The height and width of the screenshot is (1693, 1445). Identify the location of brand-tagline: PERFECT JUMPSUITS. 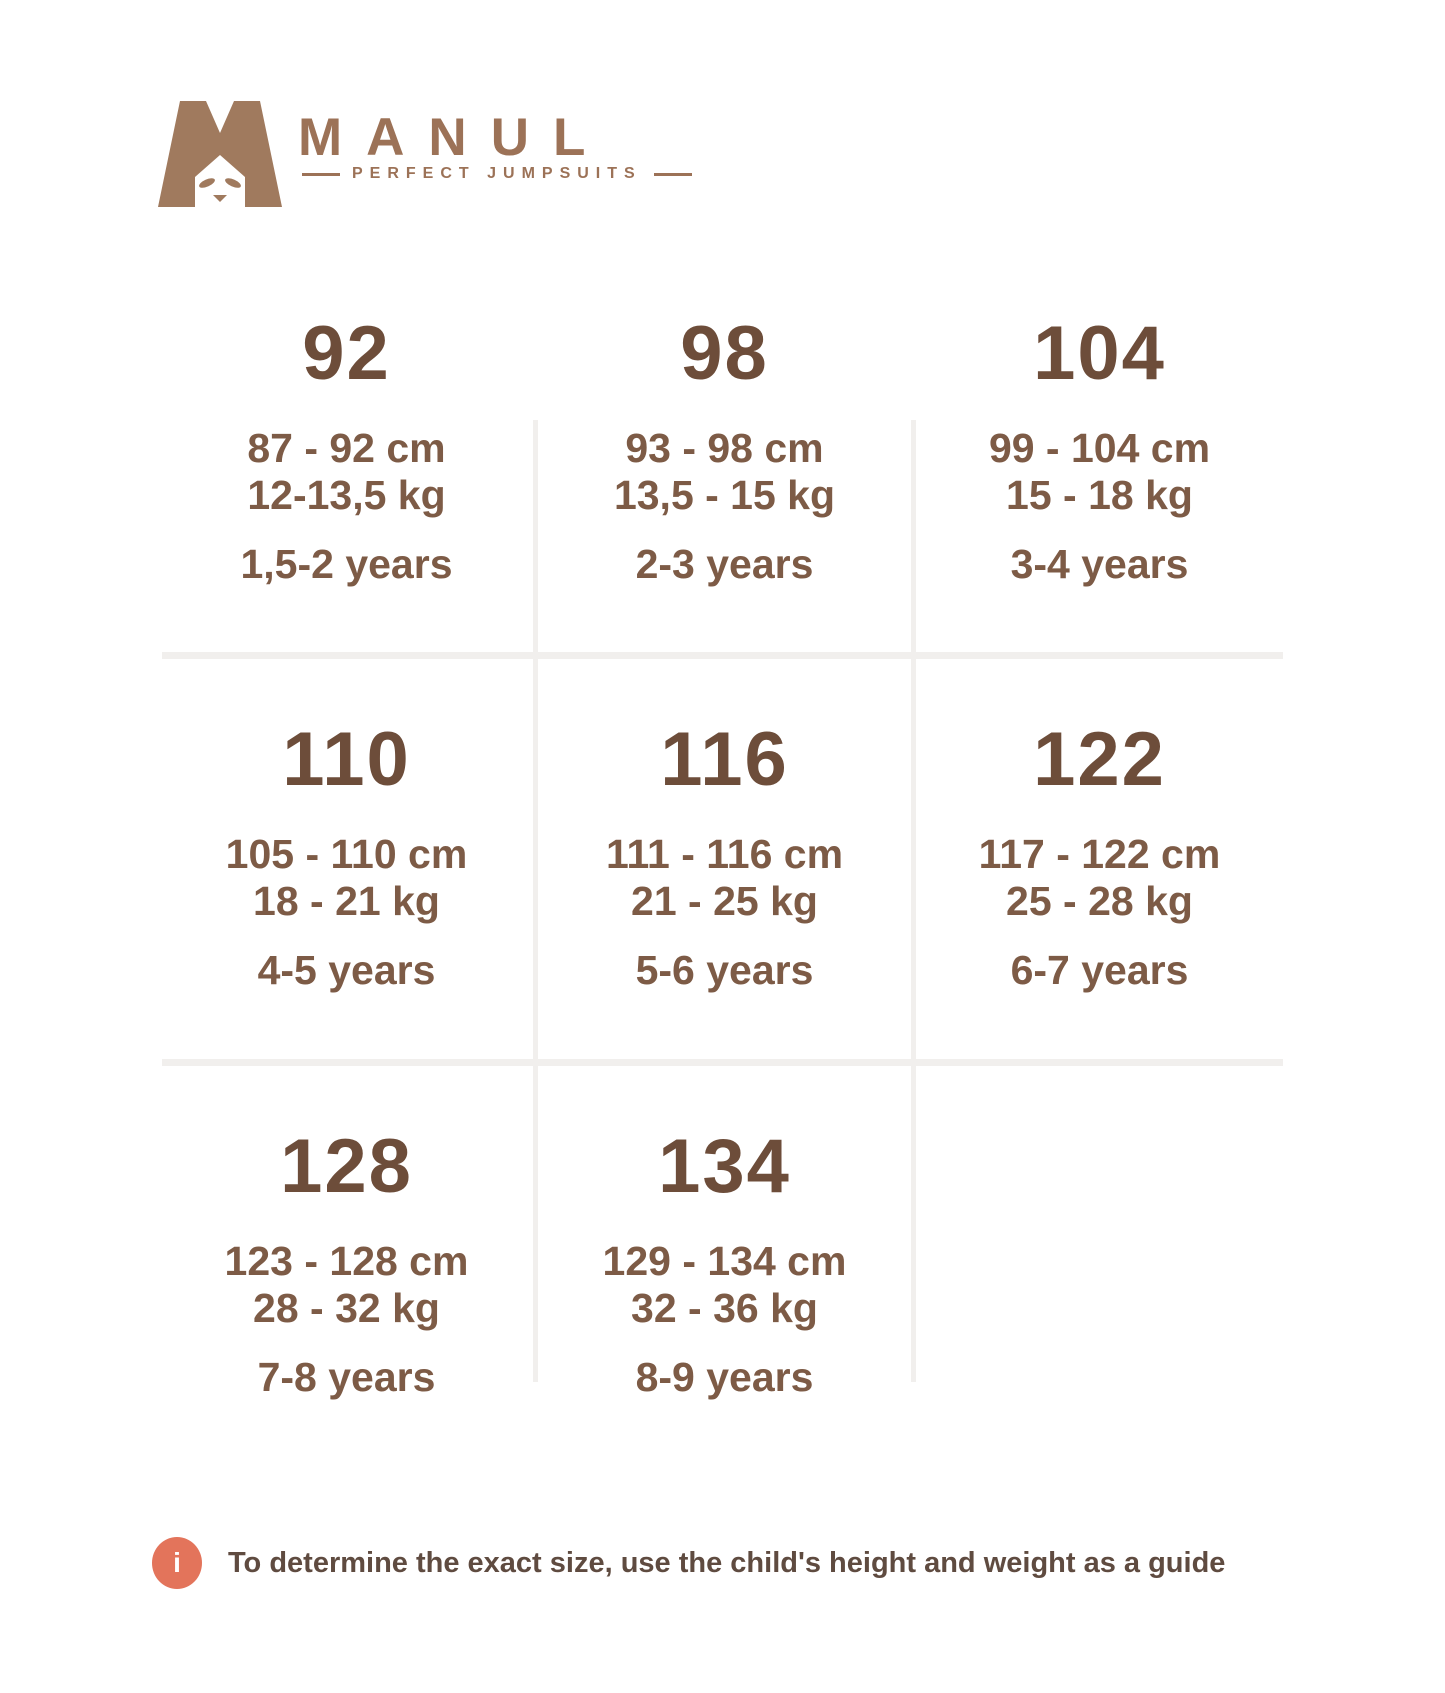
(497, 173).